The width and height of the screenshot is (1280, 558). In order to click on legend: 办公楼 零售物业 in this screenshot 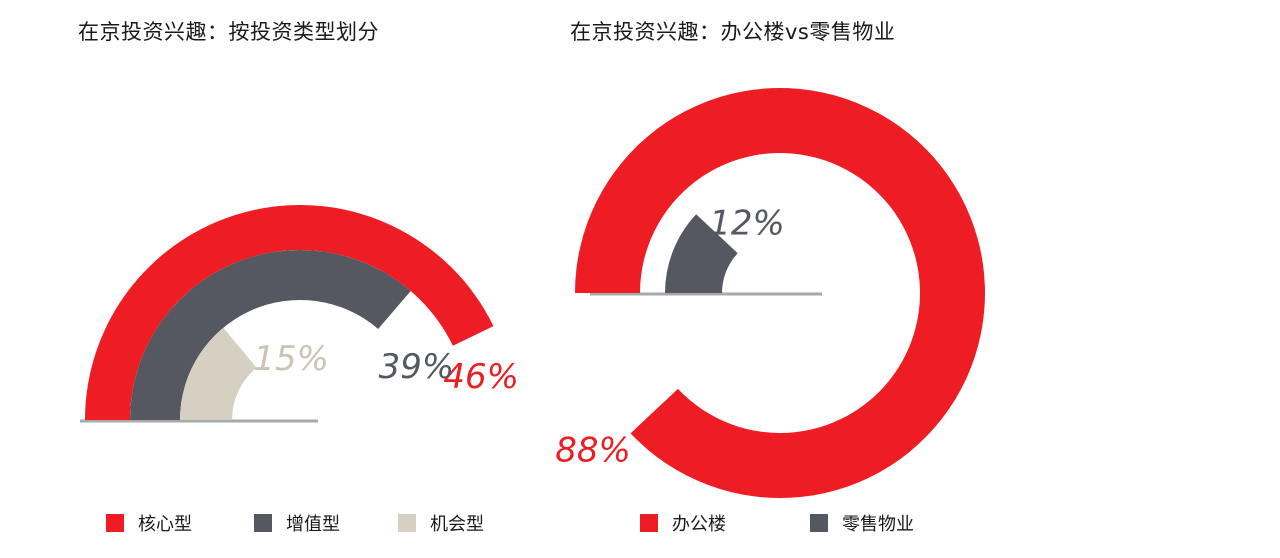, I will do `click(925, 525)`.